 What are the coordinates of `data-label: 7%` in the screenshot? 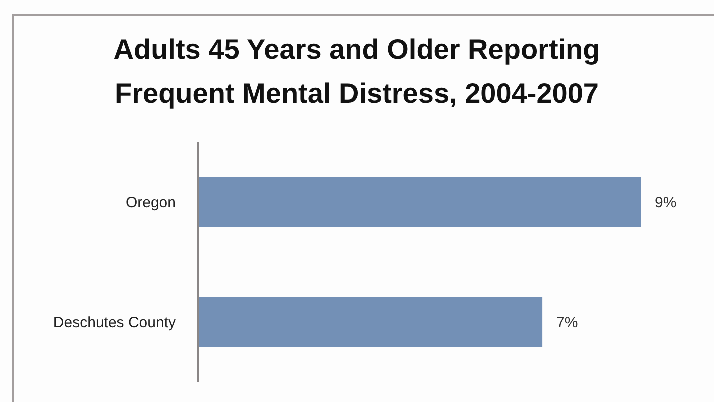 It's located at (567, 323).